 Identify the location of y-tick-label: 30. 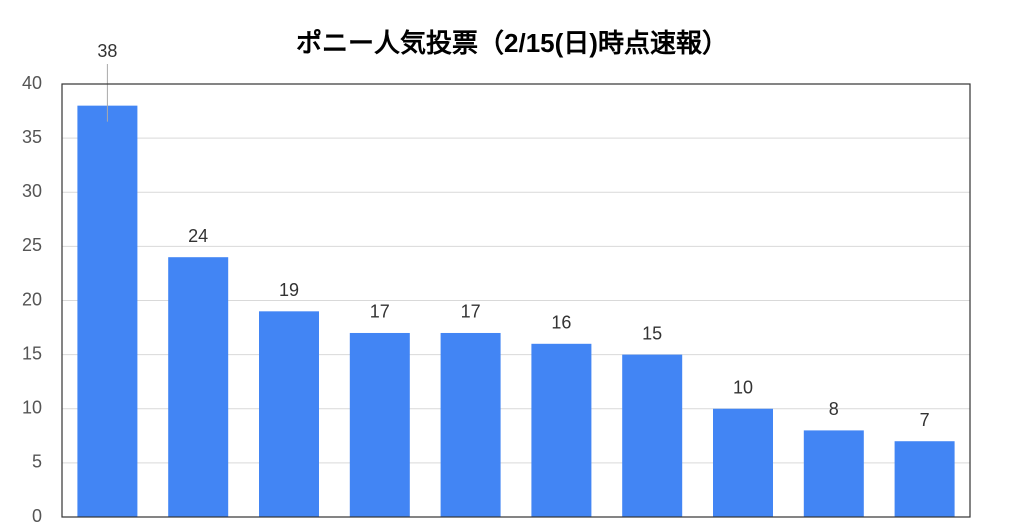
(32, 191).